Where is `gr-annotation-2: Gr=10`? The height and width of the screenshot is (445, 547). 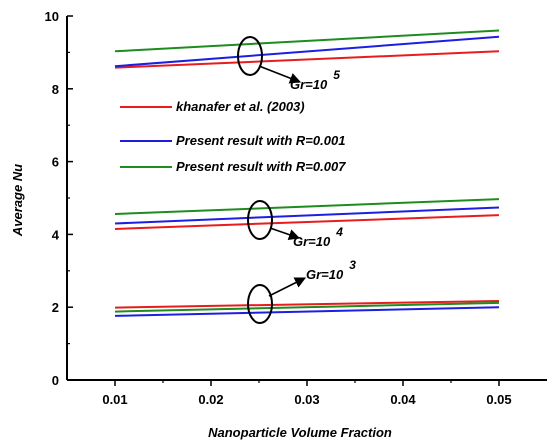
gr-annotation-2: Gr=10 is located at coordinates (312, 241).